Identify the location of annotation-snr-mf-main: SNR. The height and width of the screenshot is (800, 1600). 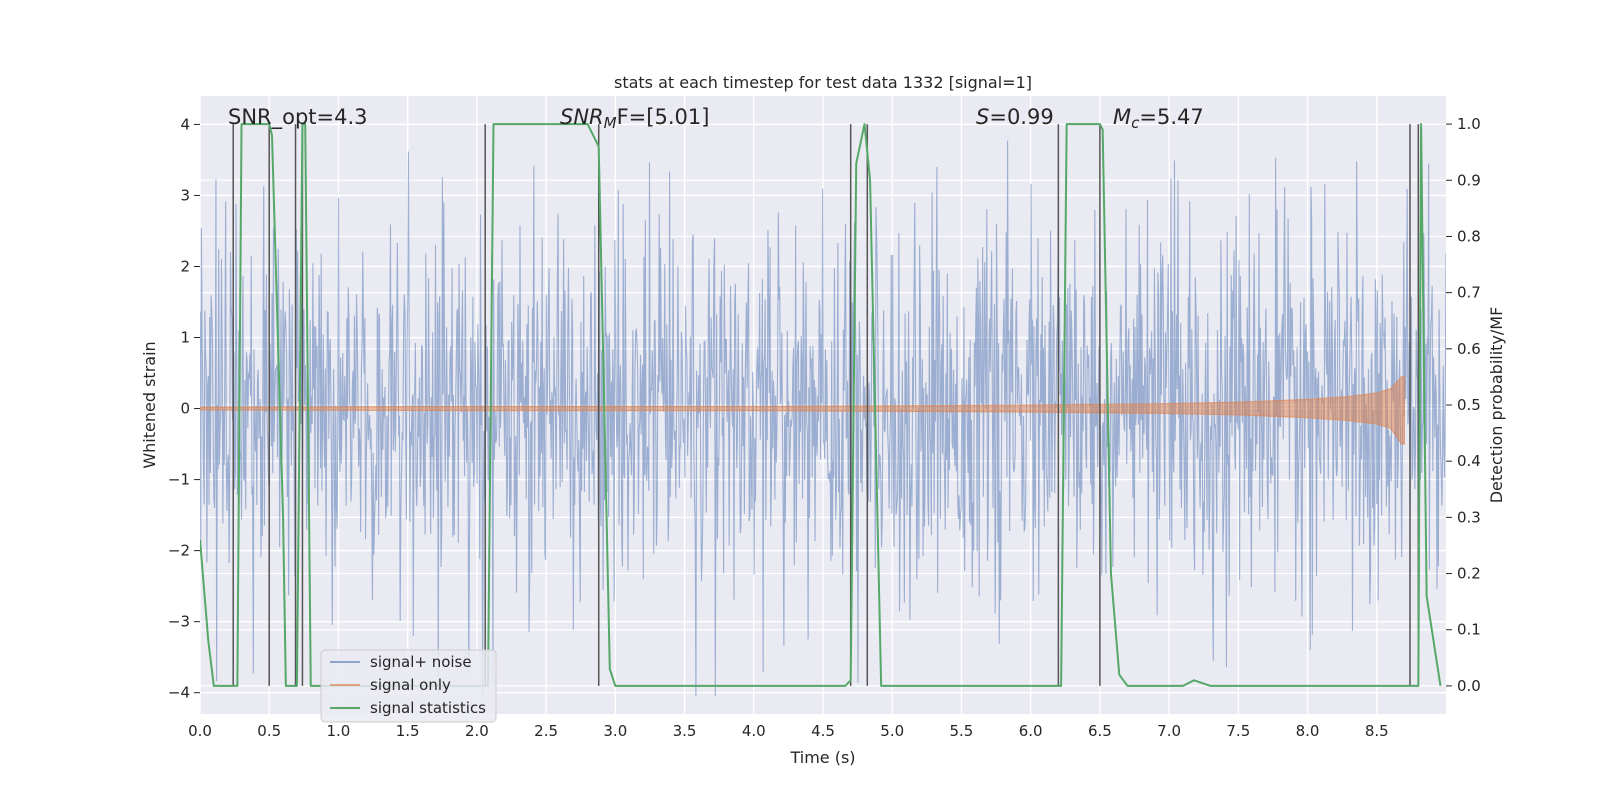
(582, 117).